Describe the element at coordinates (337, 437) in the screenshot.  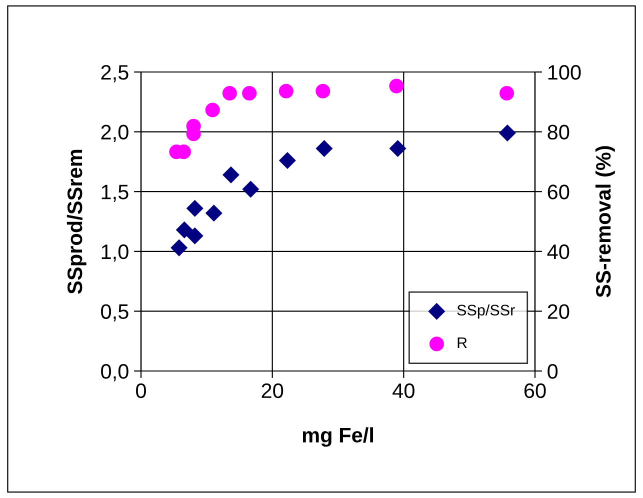
I see `x-axis-title: mg Fe/l` at that location.